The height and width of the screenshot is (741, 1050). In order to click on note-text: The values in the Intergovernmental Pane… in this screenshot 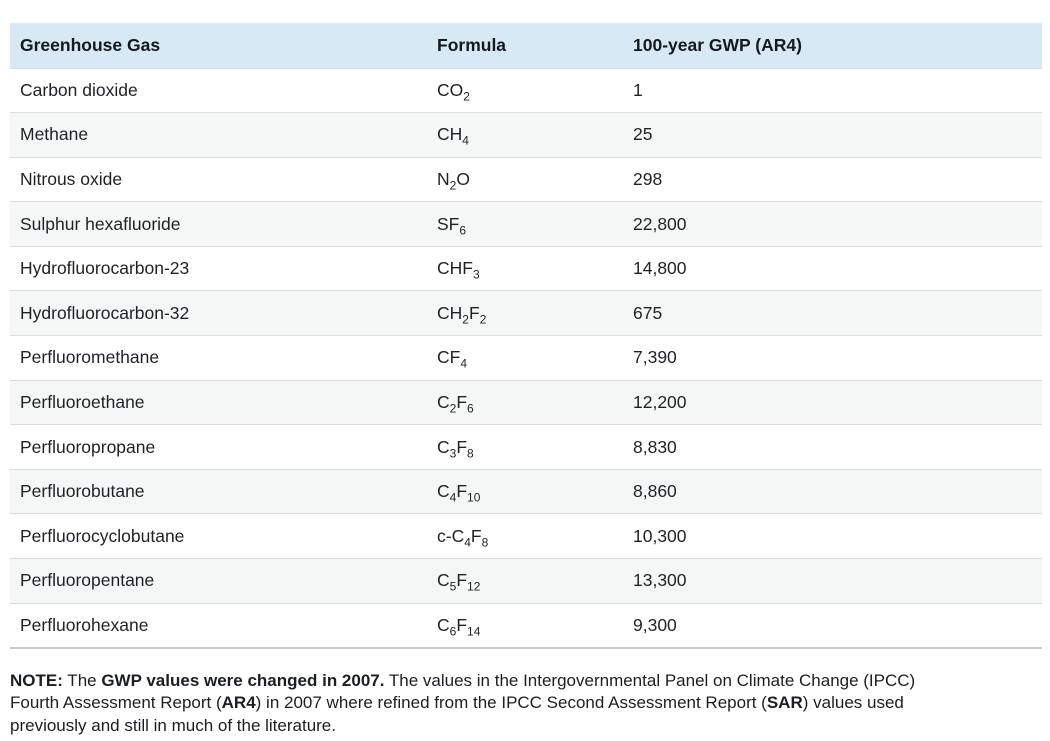, I will do `click(650, 680)`.